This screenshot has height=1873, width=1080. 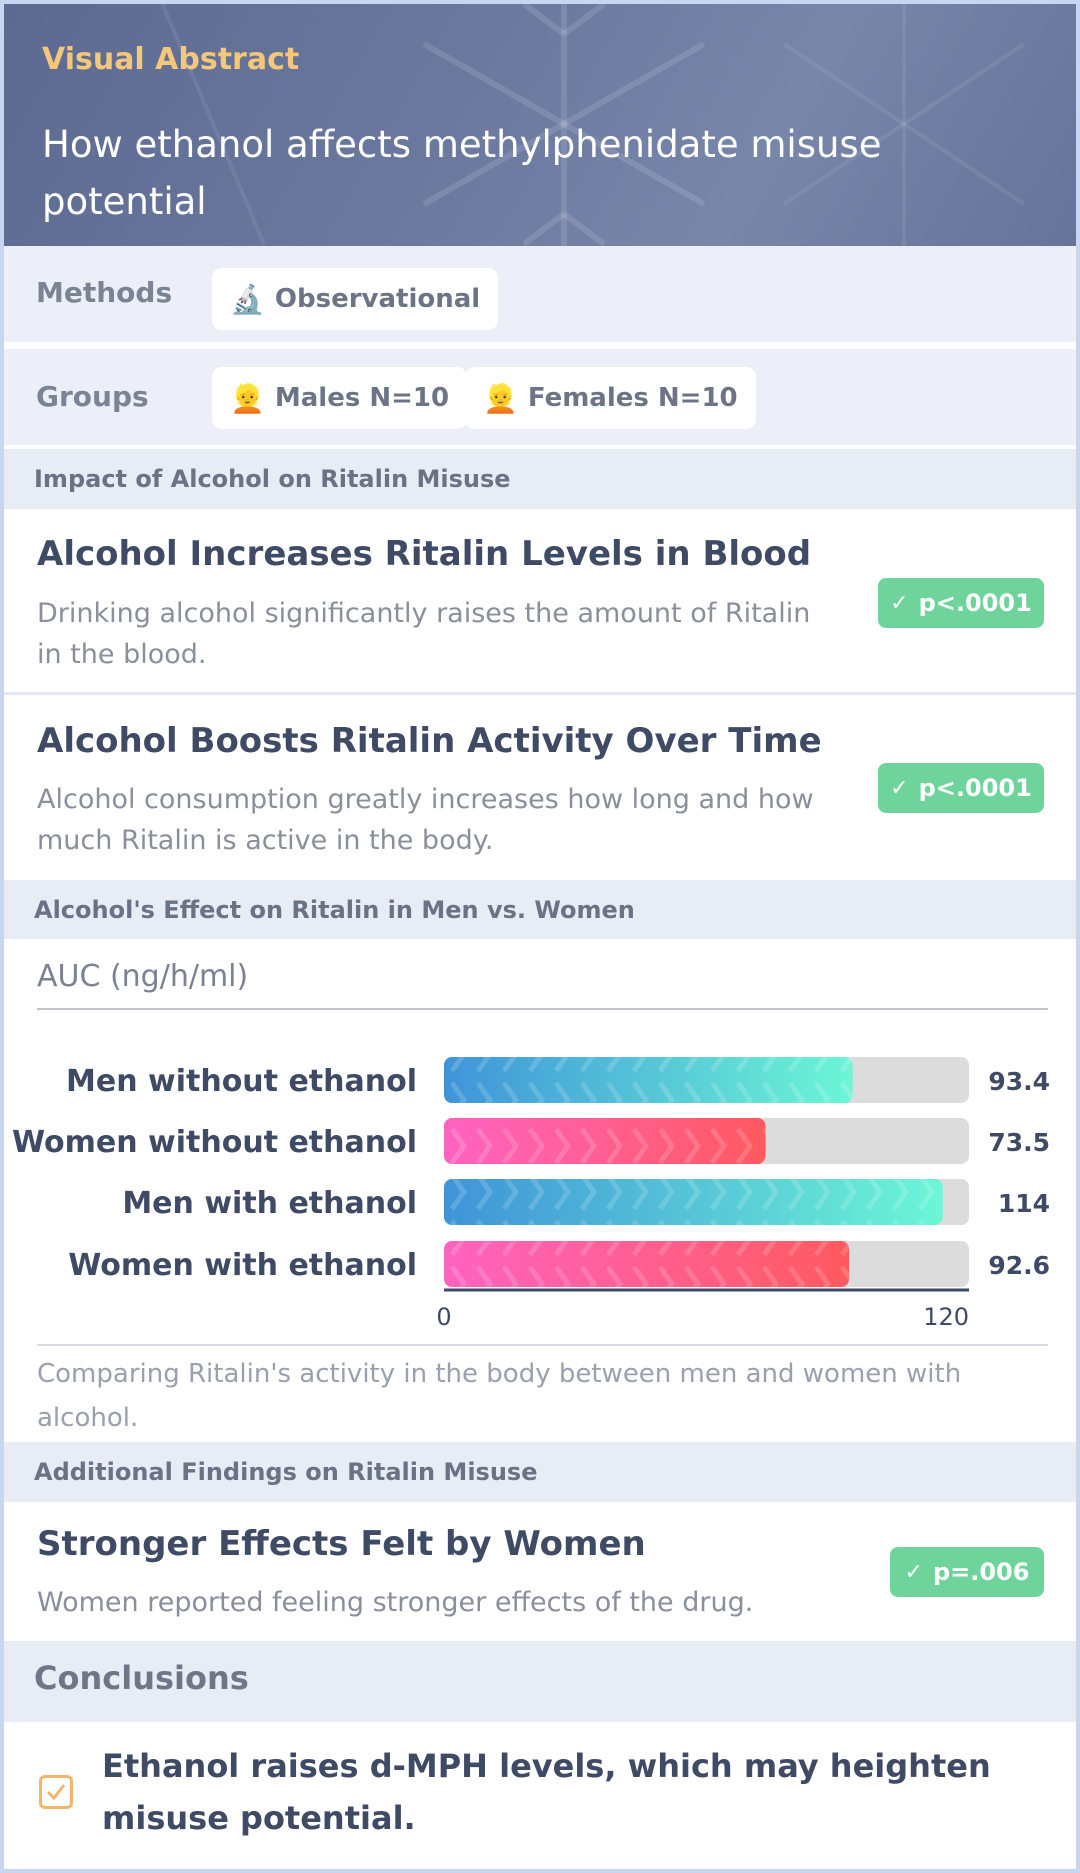 I want to click on x-tick-label: 120, so click(x=946, y=1317).